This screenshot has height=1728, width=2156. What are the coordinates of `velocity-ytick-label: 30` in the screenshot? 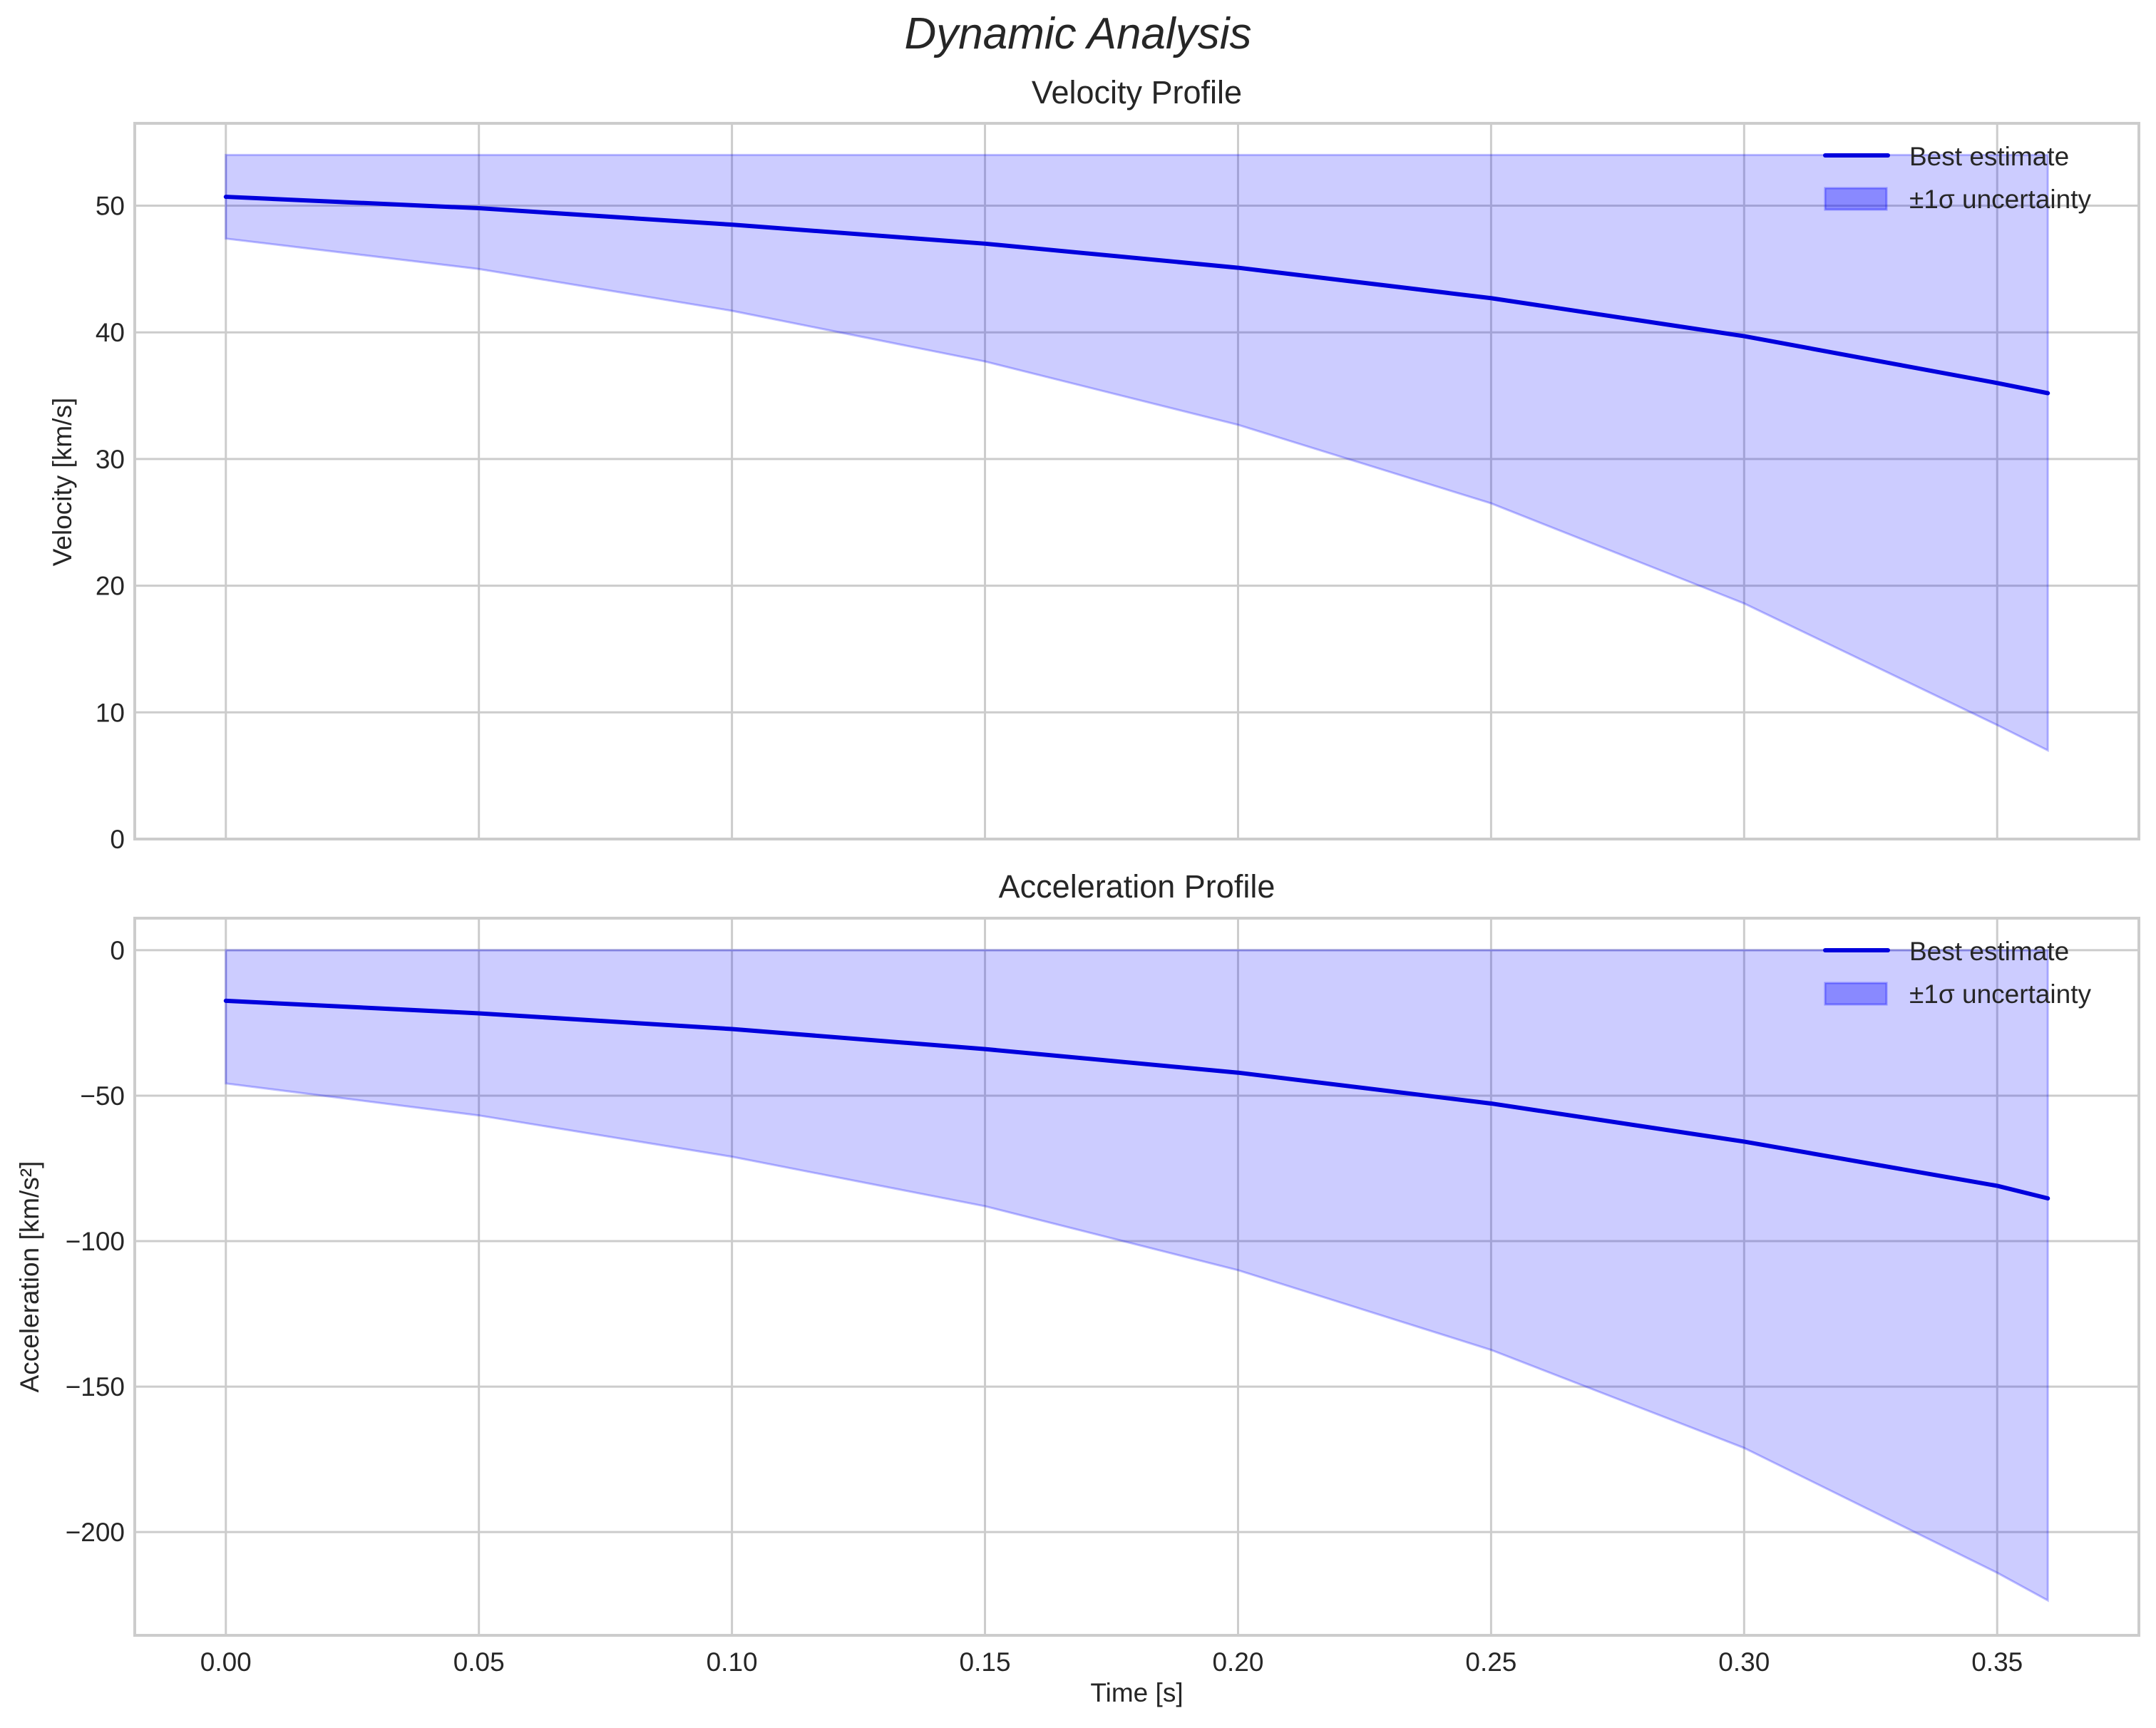 It's located at (110, 459).